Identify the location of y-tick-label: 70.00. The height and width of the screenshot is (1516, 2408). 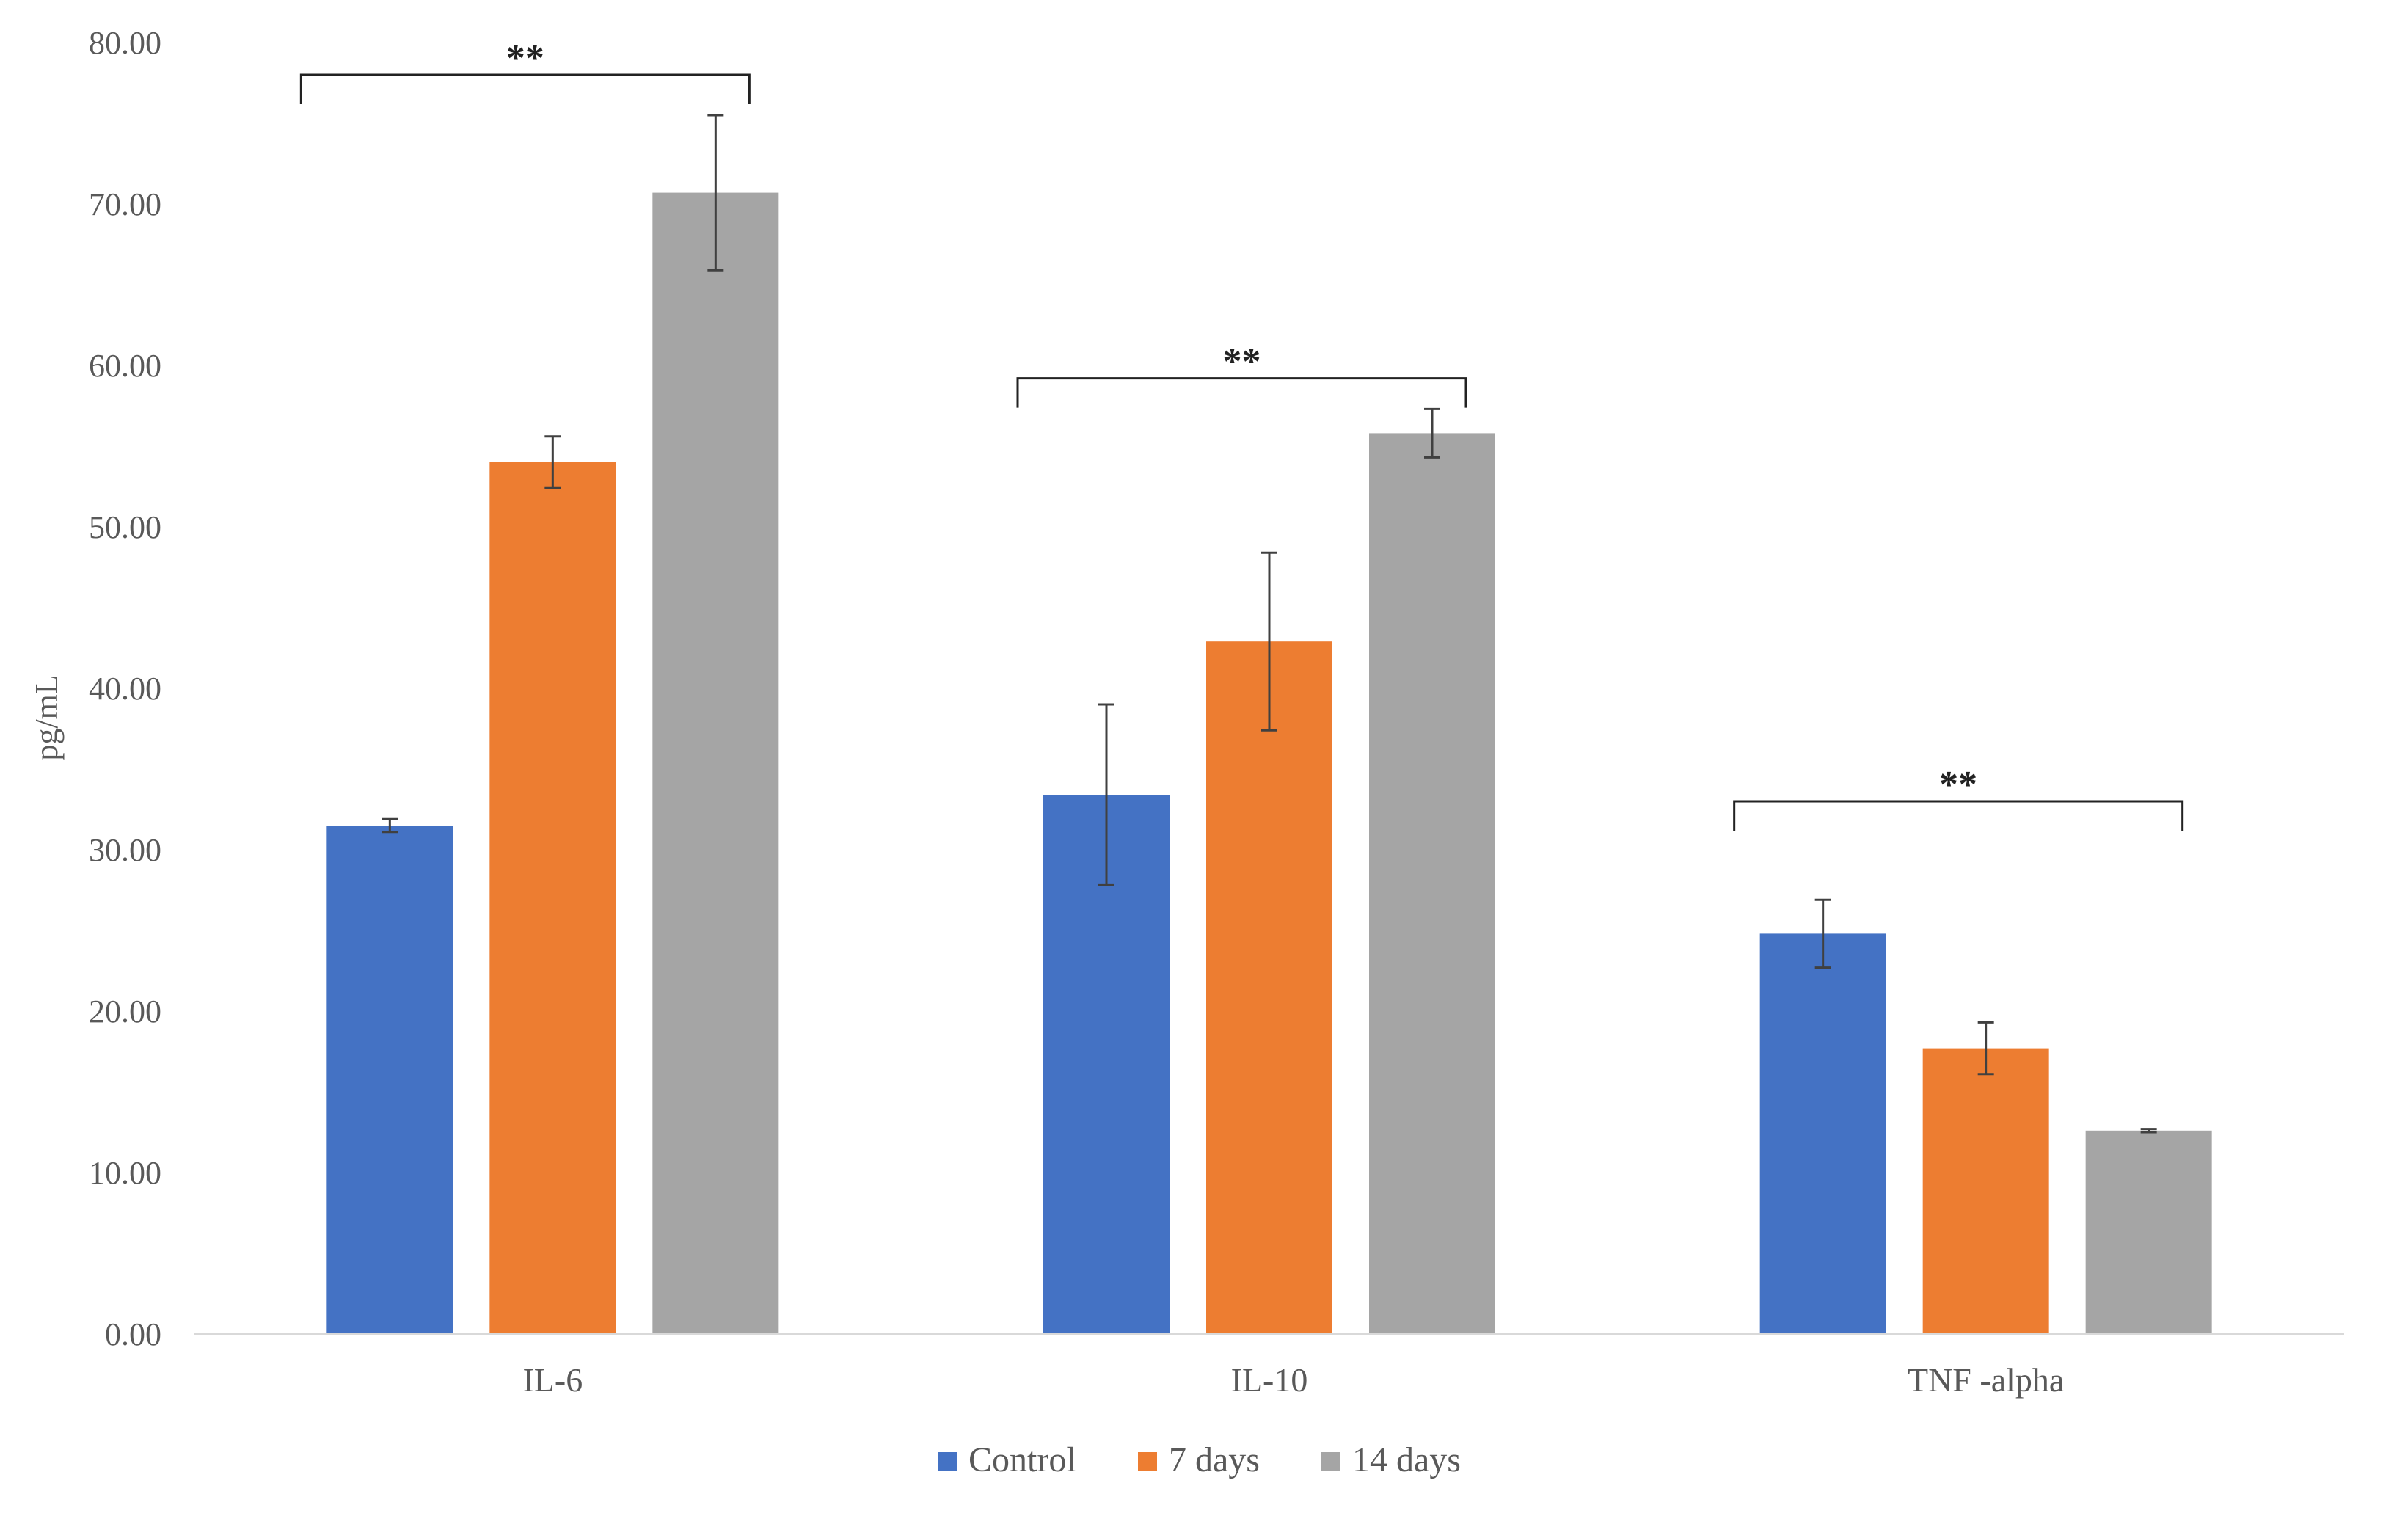
(125, 204).